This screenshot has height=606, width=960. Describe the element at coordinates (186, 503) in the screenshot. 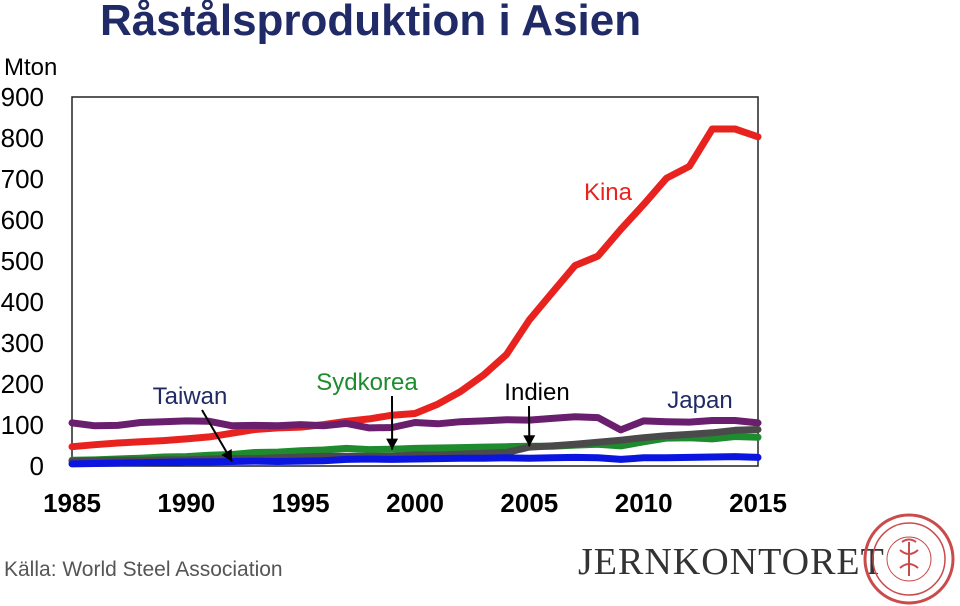

I see `x-tick-label: 1990` at that location.